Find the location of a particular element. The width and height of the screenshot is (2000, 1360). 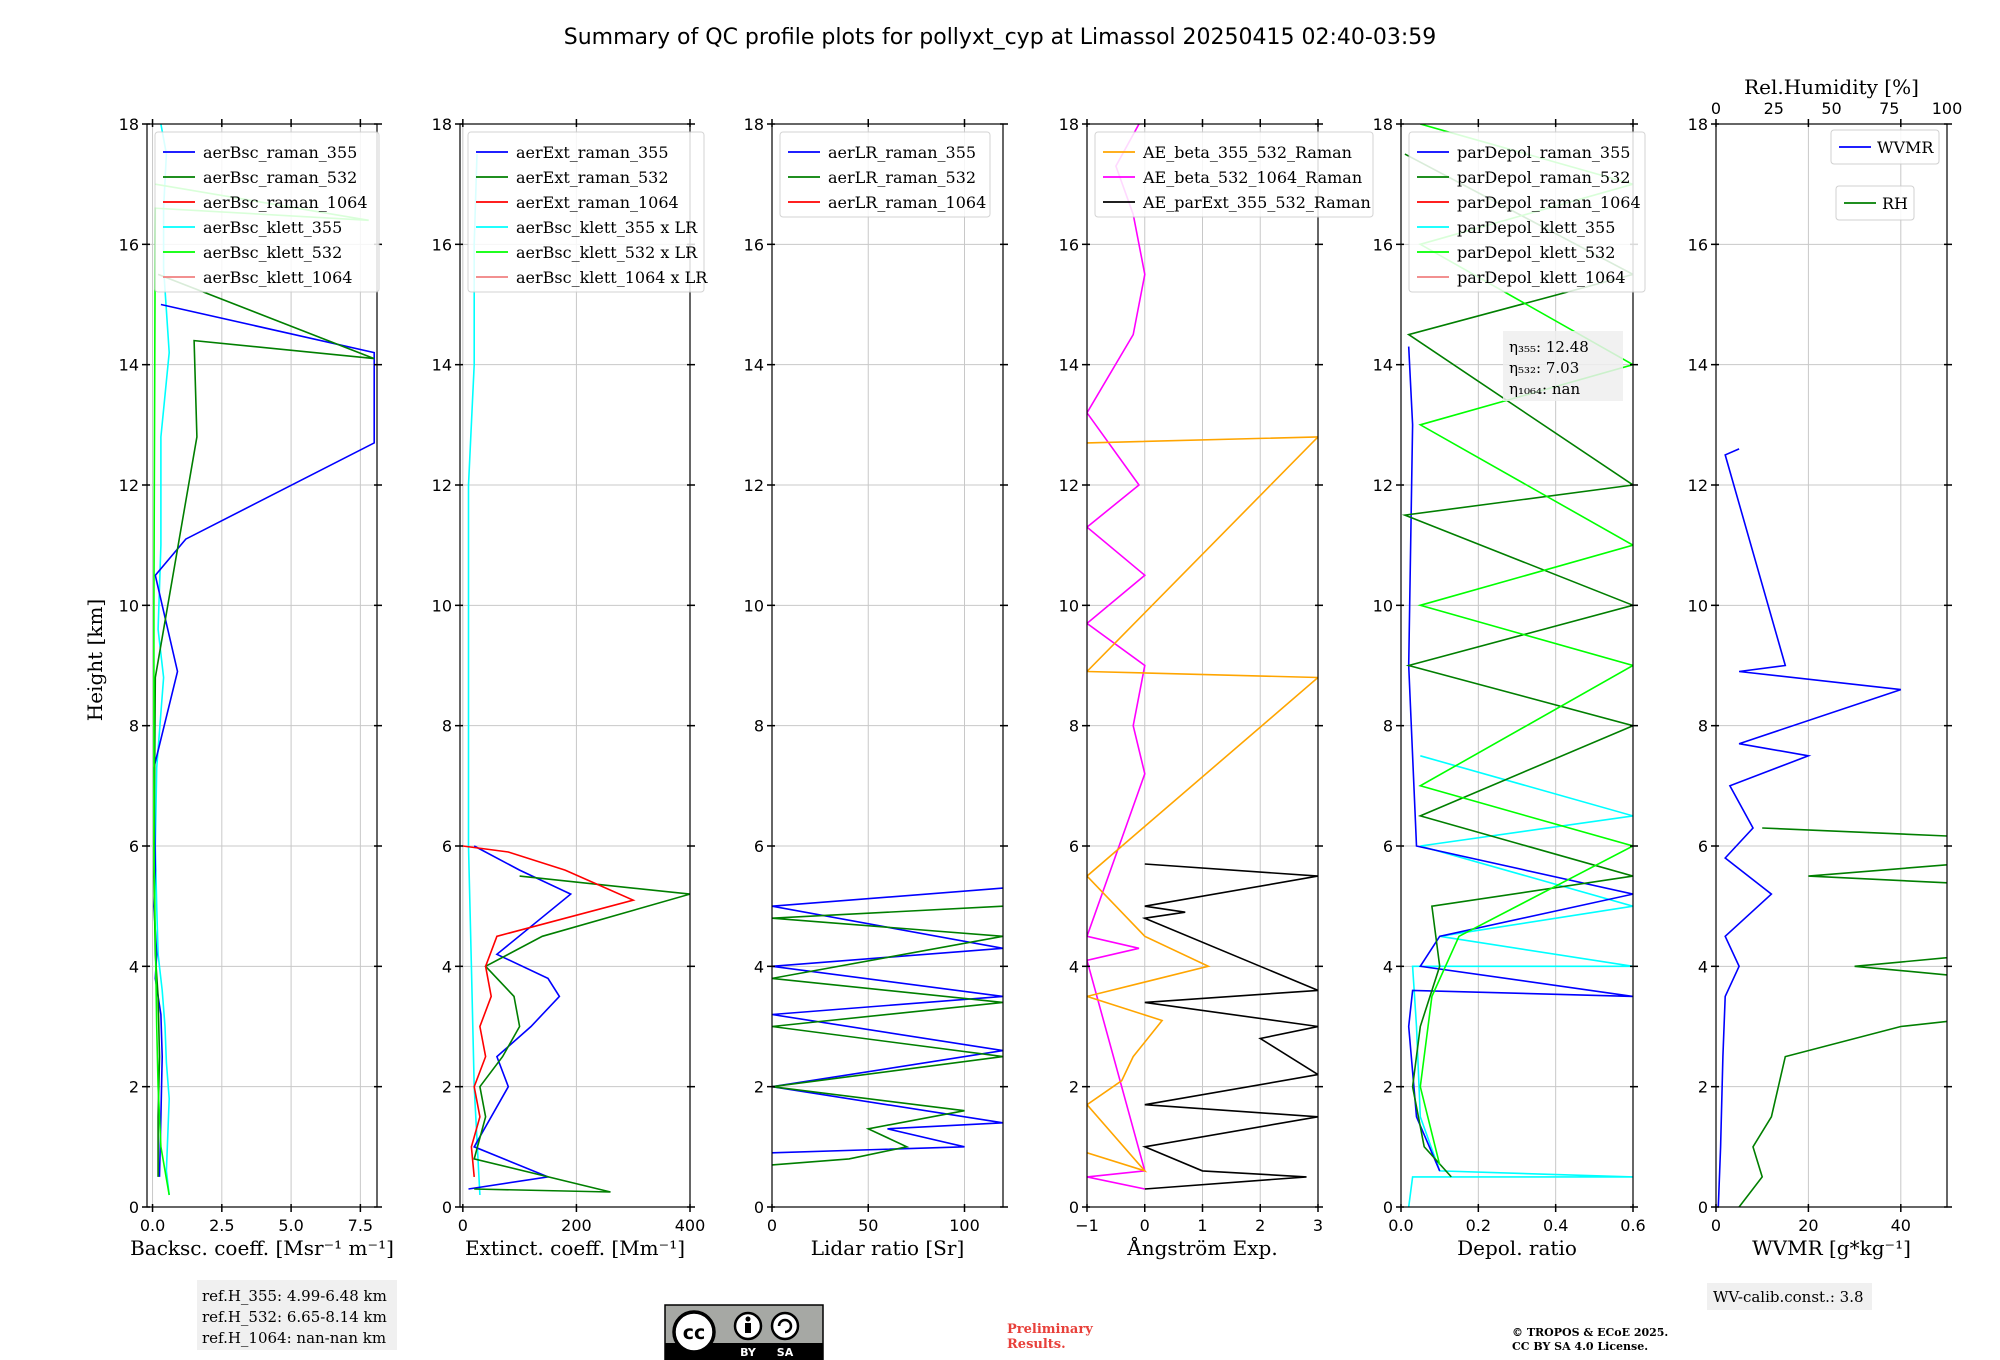

xtick-label-ae-4: 3 is located at coordinates (1318, 1225).